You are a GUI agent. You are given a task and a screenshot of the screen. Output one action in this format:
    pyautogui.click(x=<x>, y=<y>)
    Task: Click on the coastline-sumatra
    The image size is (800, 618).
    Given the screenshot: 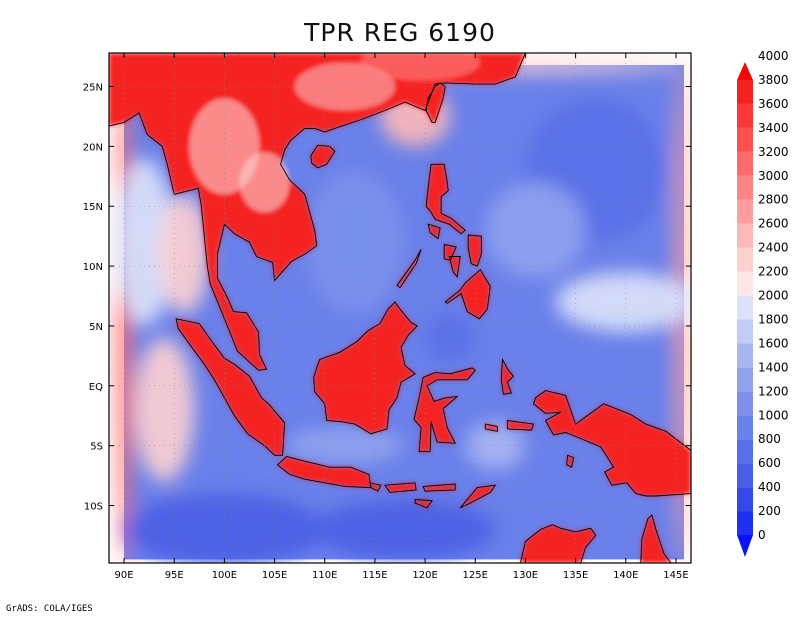 What is the action you would take?
    pyautogui.click(x=230, y=387)
    